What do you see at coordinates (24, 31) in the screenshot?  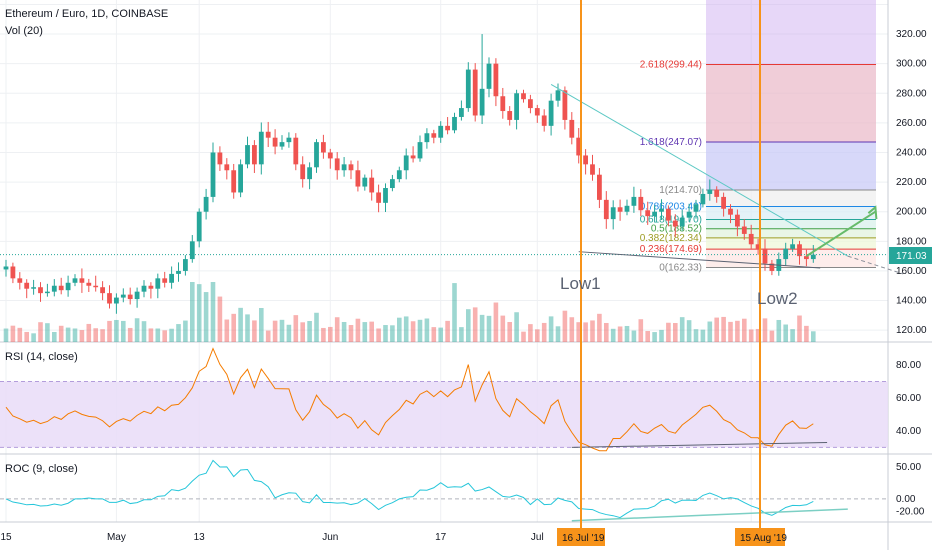 I see `volume-label: Vol (20)` at bounding box center [24, 31].